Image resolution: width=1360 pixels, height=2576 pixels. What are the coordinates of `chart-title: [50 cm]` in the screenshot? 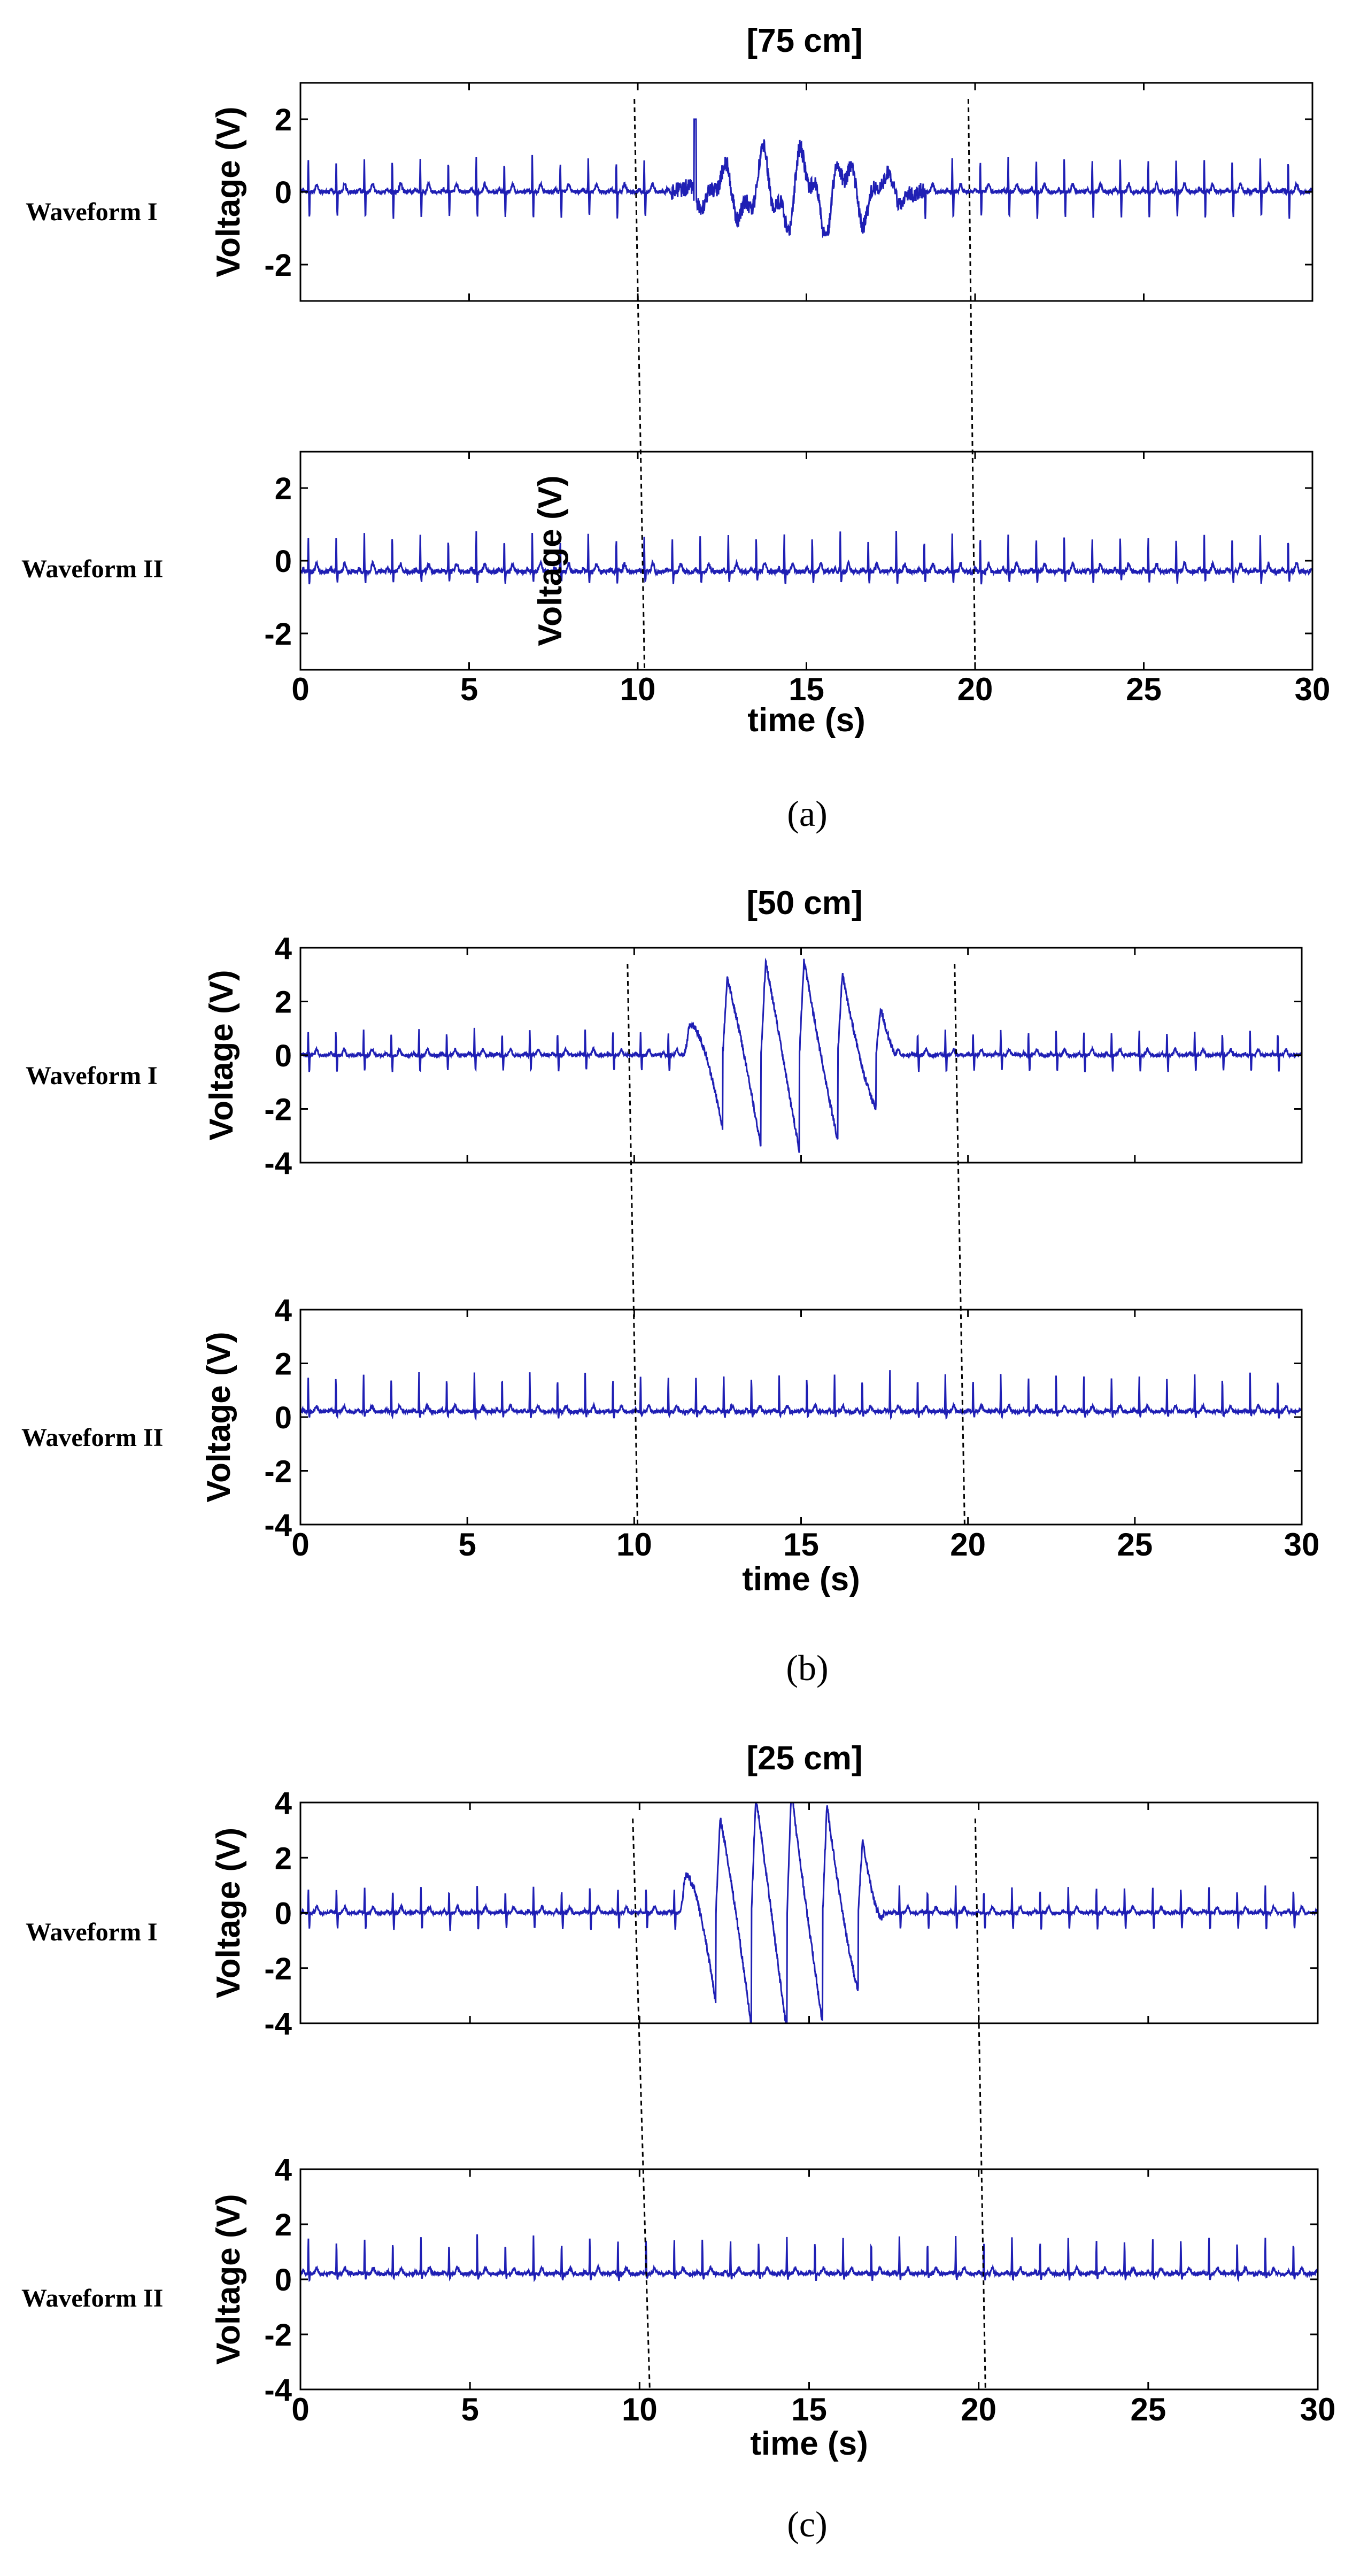 It's located at (804, 903).